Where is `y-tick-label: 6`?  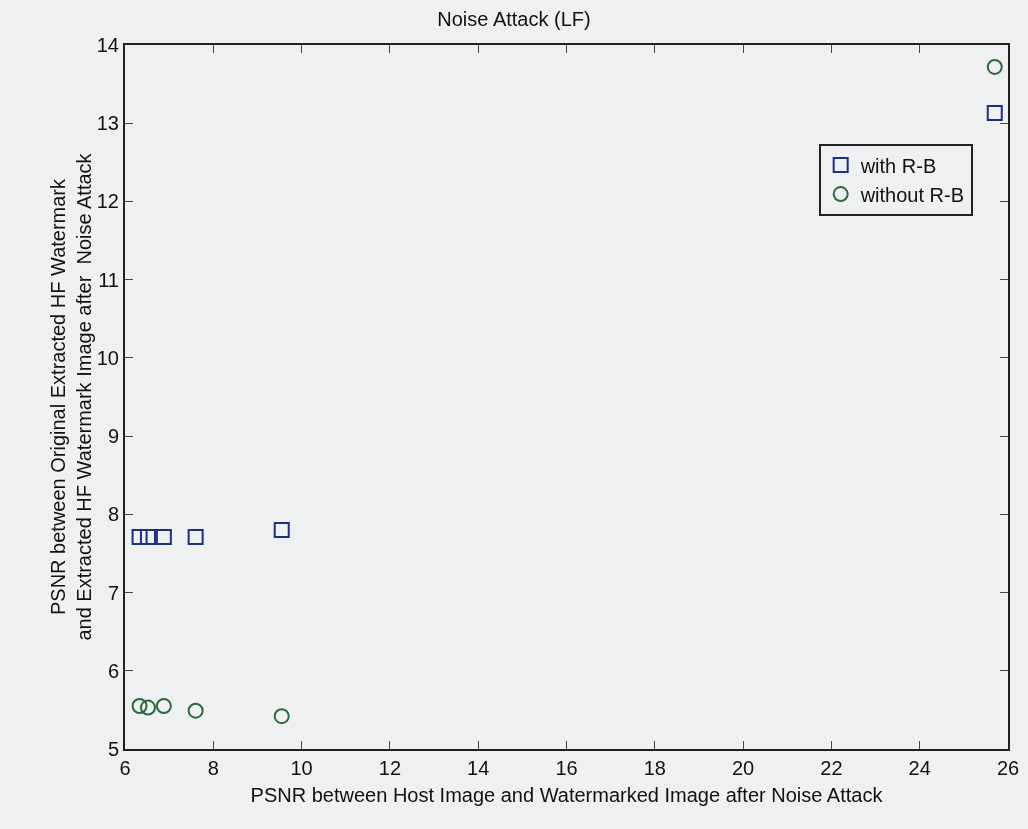
y-tick-label: 6 is located at coordinates (113, 670).